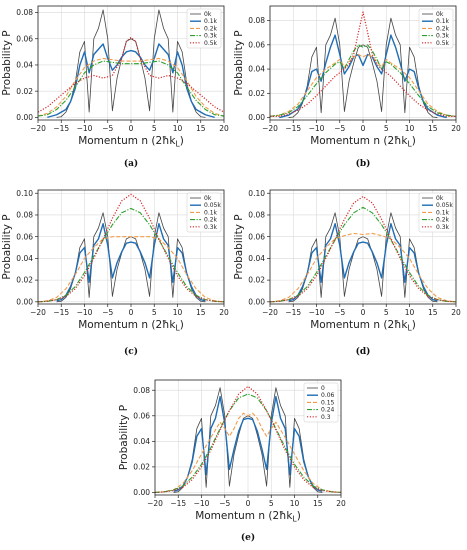 Image resolution: width=467 pixels, height=550 pixels. What do you see at coordinates (328, 410) in the screenshot?
I see `legend-entry: 0.24` at bounding box center [328, 410].